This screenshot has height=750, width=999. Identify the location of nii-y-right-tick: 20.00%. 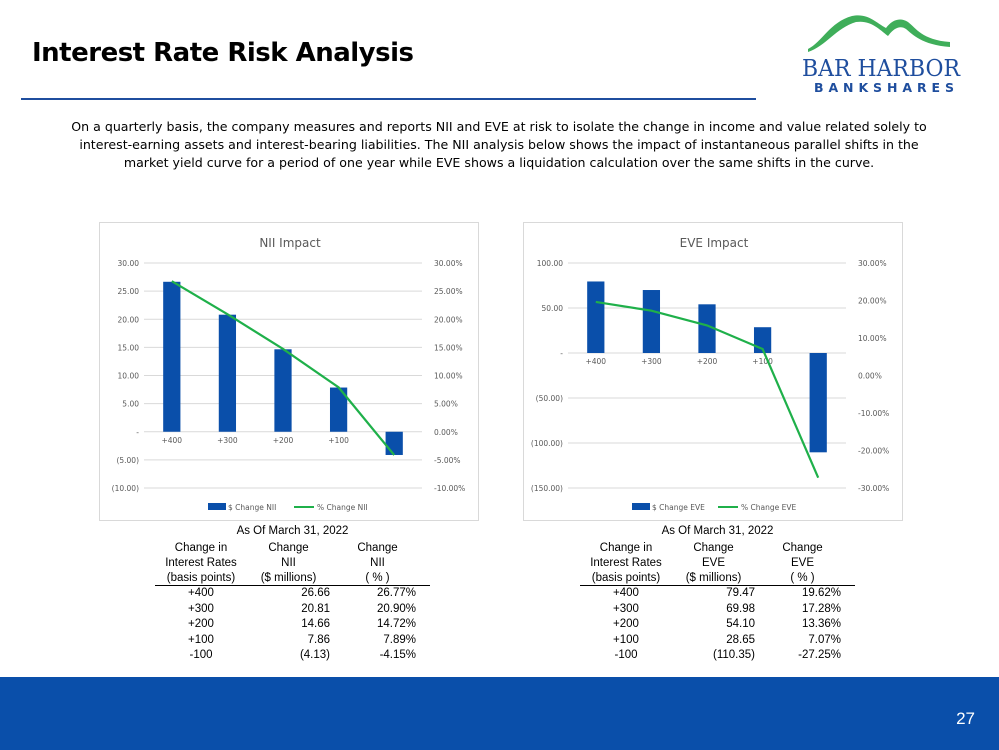
(448, 319).